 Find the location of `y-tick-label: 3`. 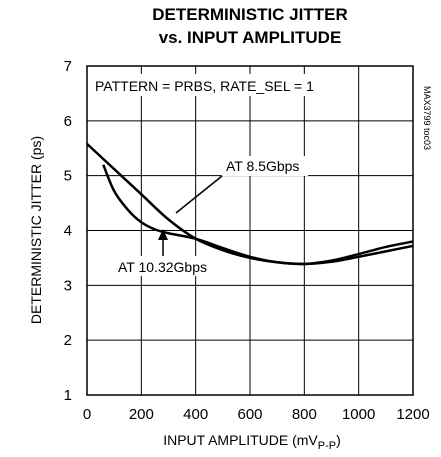

y-tick-label: 3 is located at coordinates (68, 285).